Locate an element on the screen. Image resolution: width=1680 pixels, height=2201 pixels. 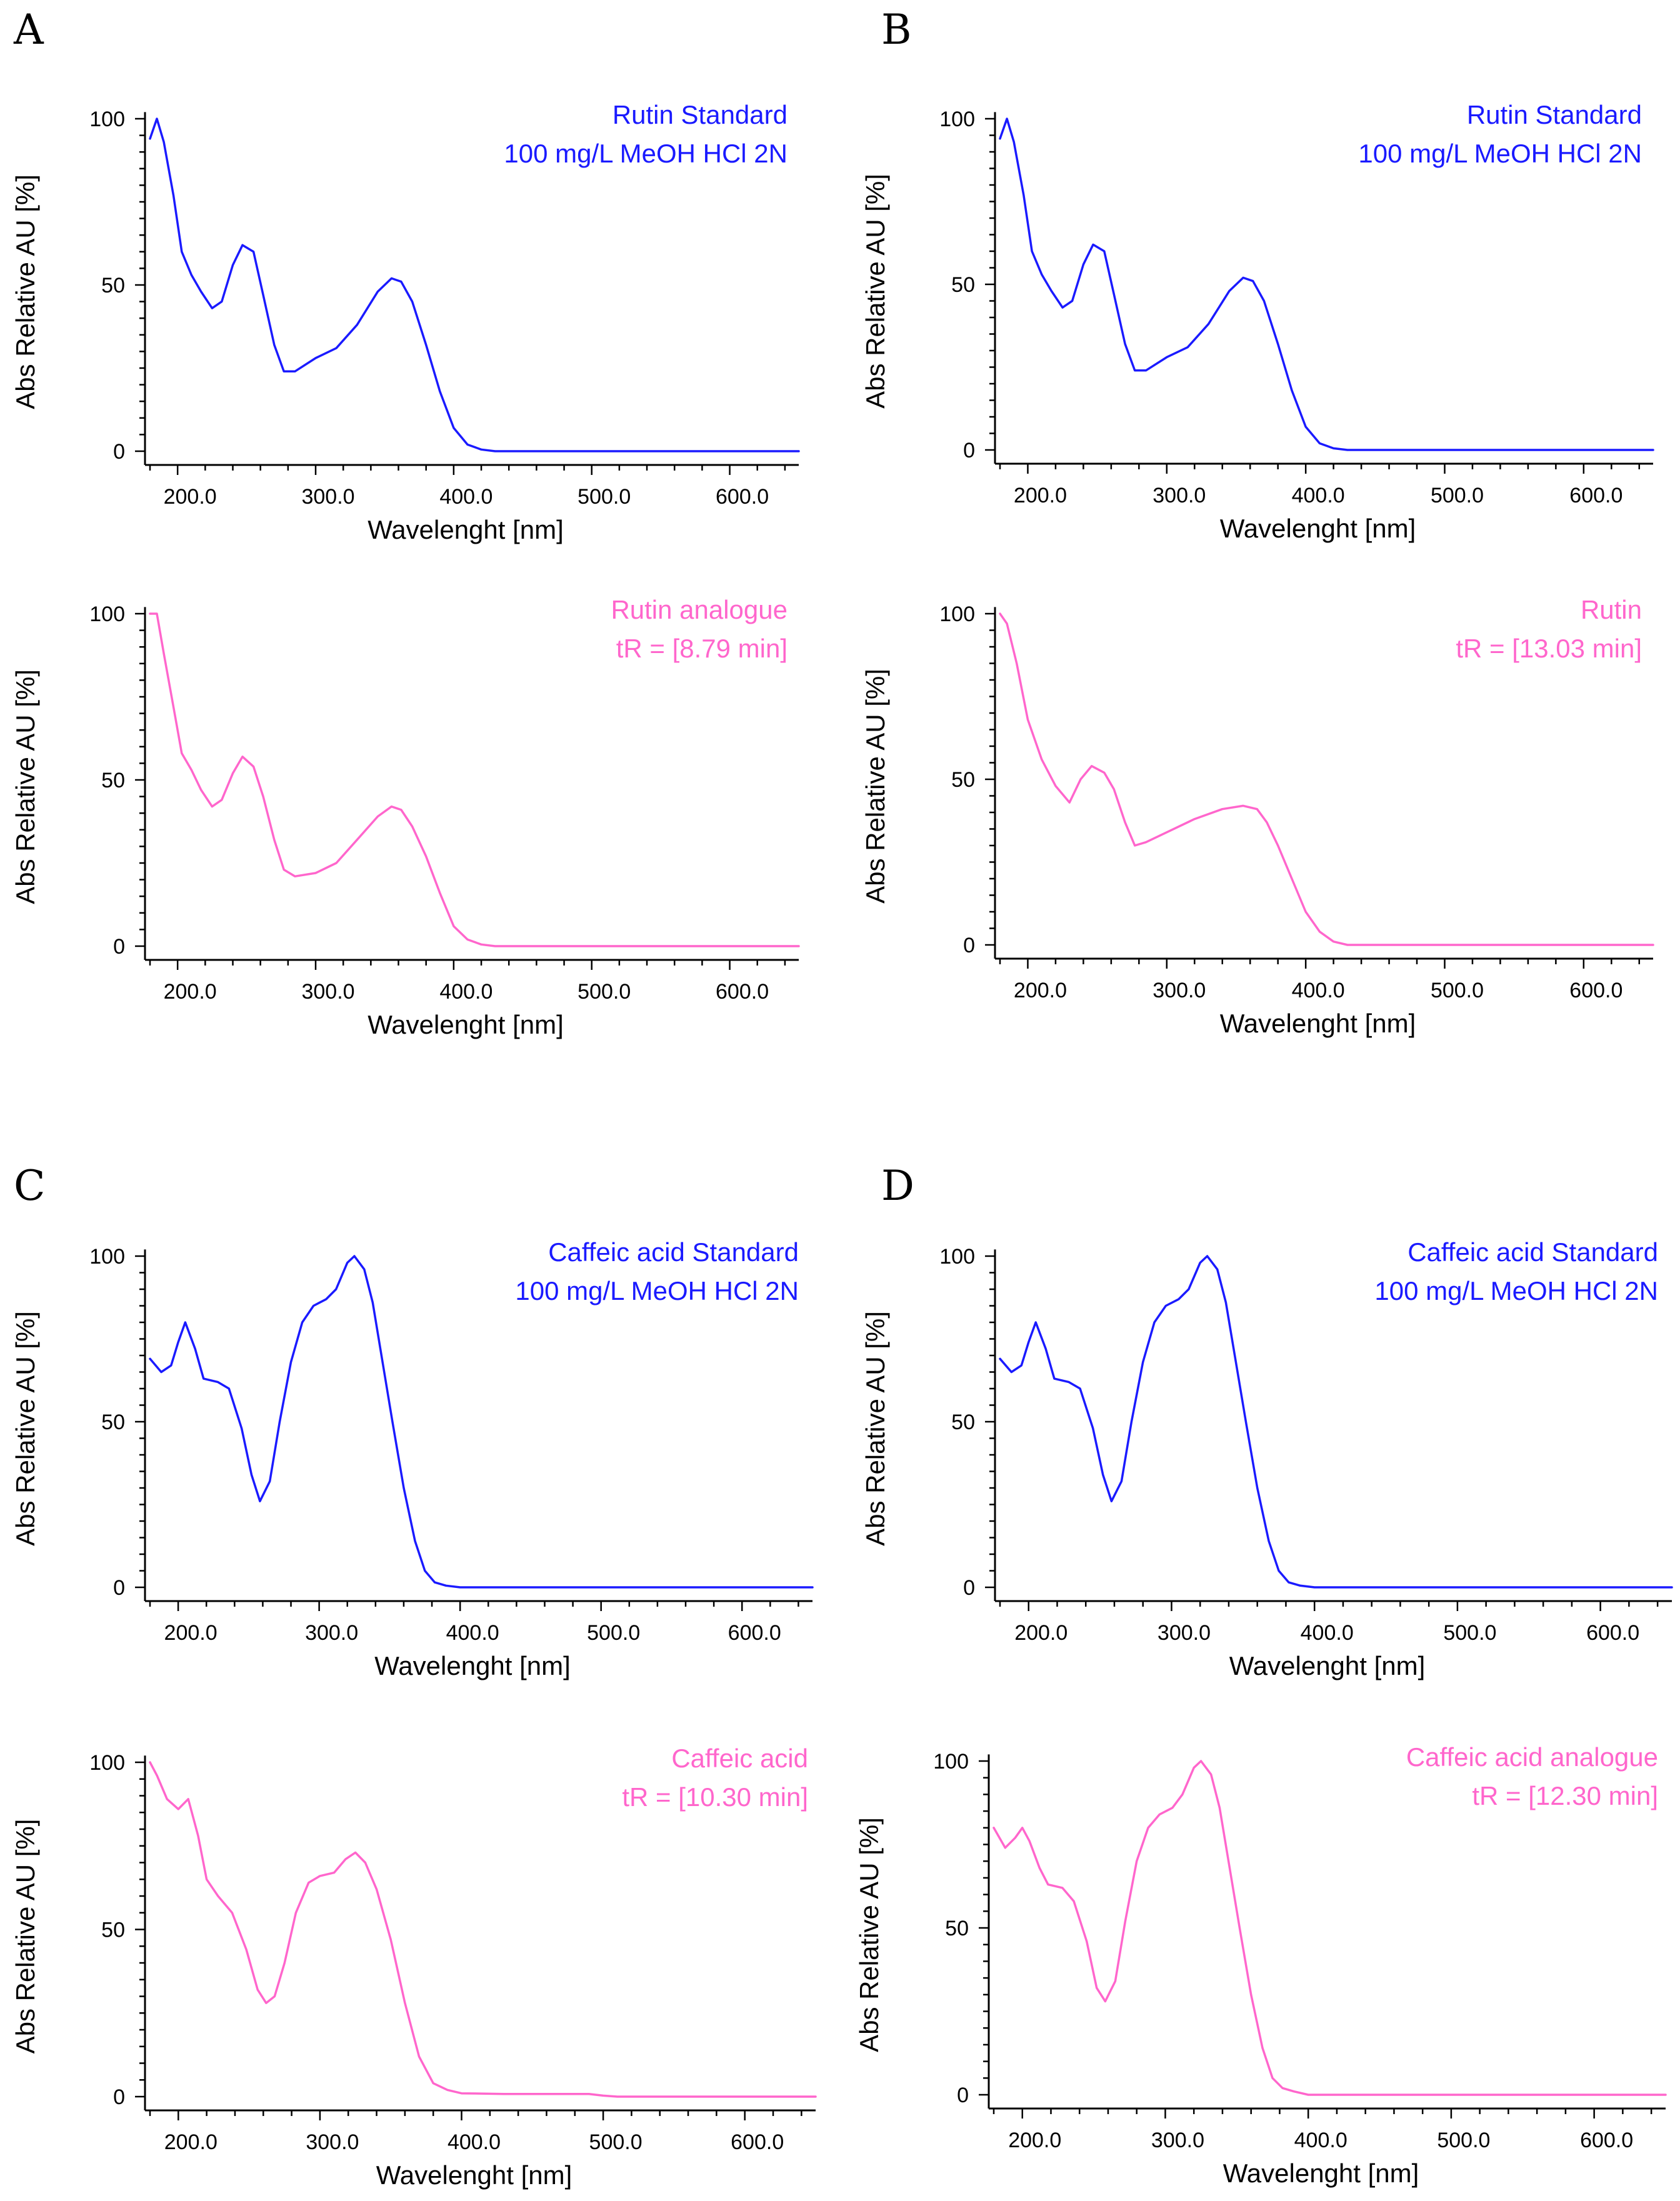
panel-letter-a: A is located at coordinates (28, 30).